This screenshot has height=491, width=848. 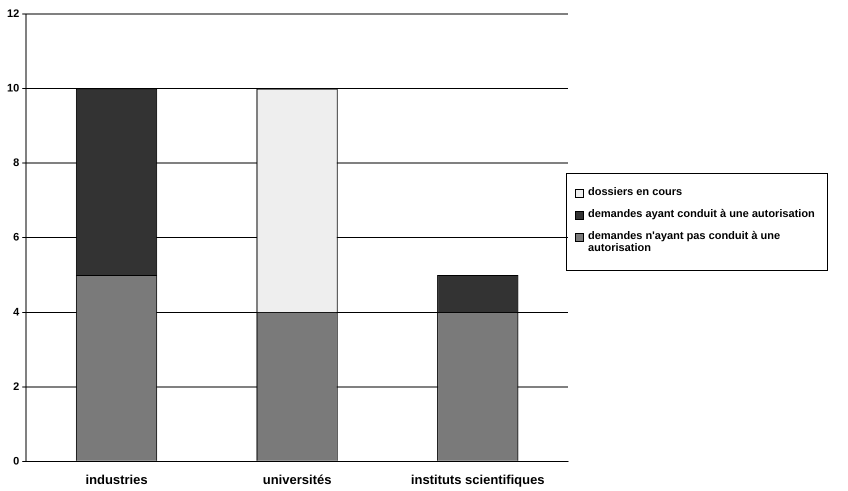 I want to click on y-tick-label: 0, so click(x=16, y=461).